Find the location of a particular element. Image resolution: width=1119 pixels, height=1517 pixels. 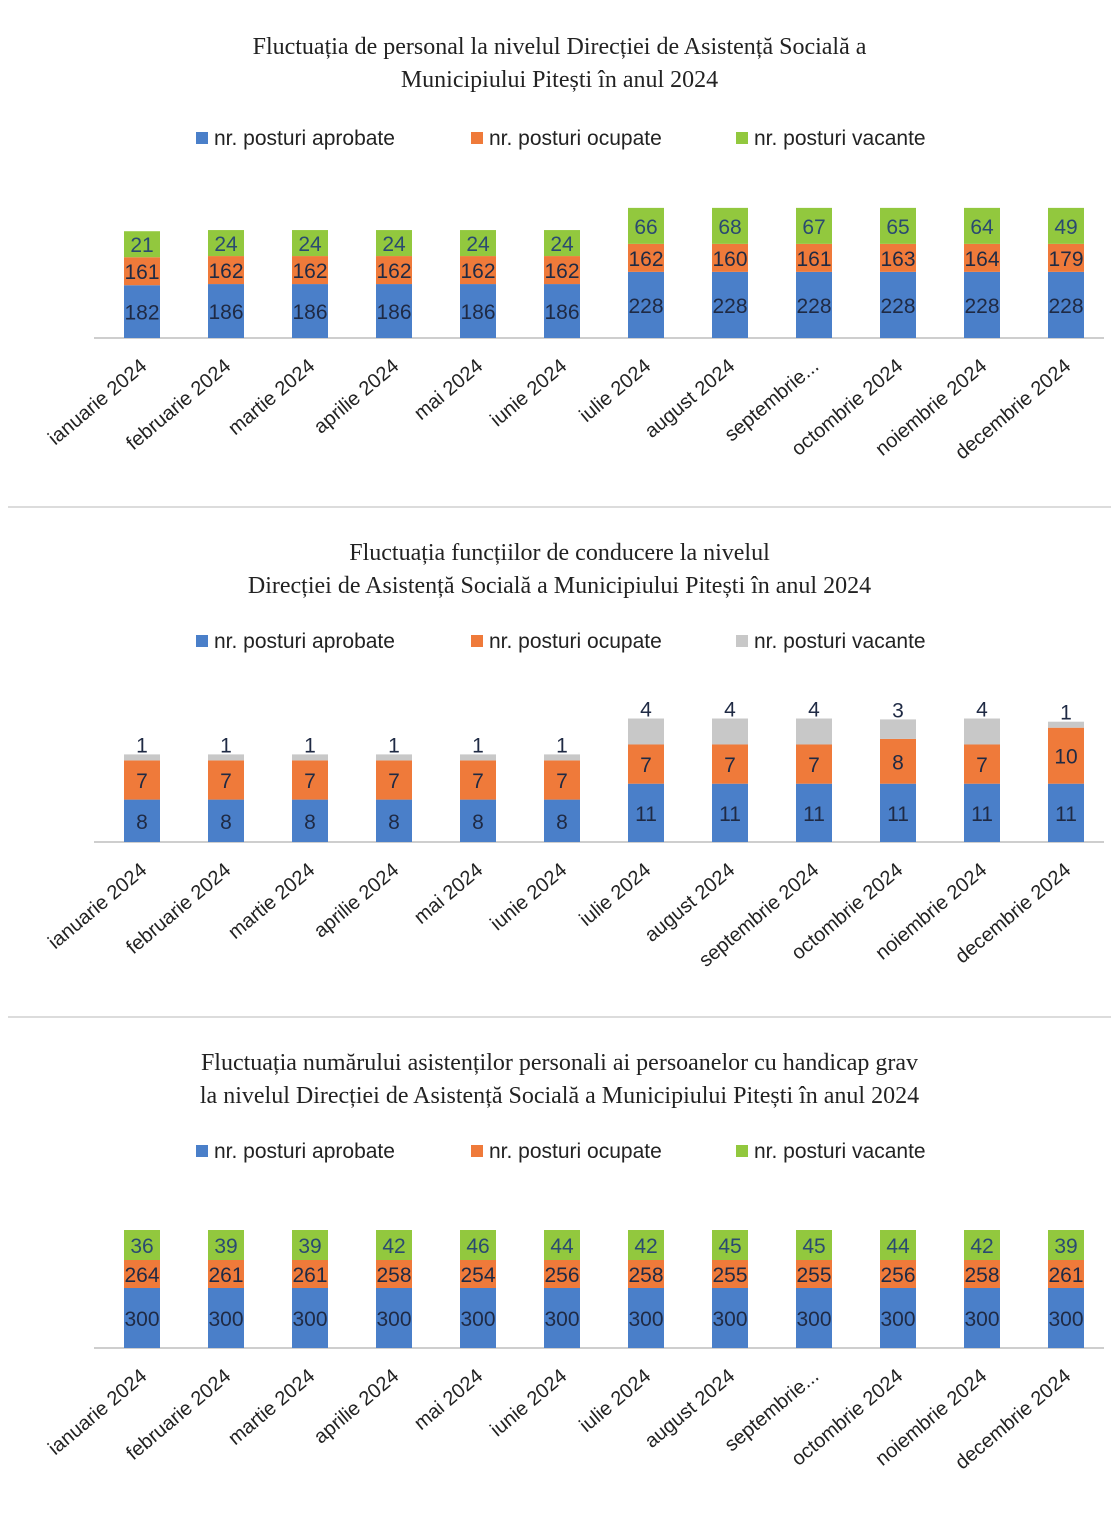

bar-stack: 182 161 21 is located at coordinates (142, 284).